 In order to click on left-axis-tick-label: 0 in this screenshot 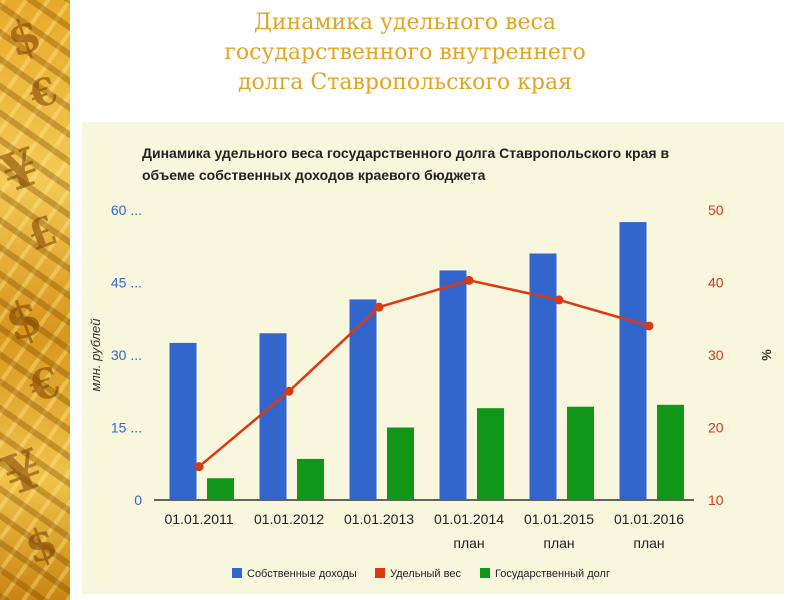, I will do `click(138, 500)`.